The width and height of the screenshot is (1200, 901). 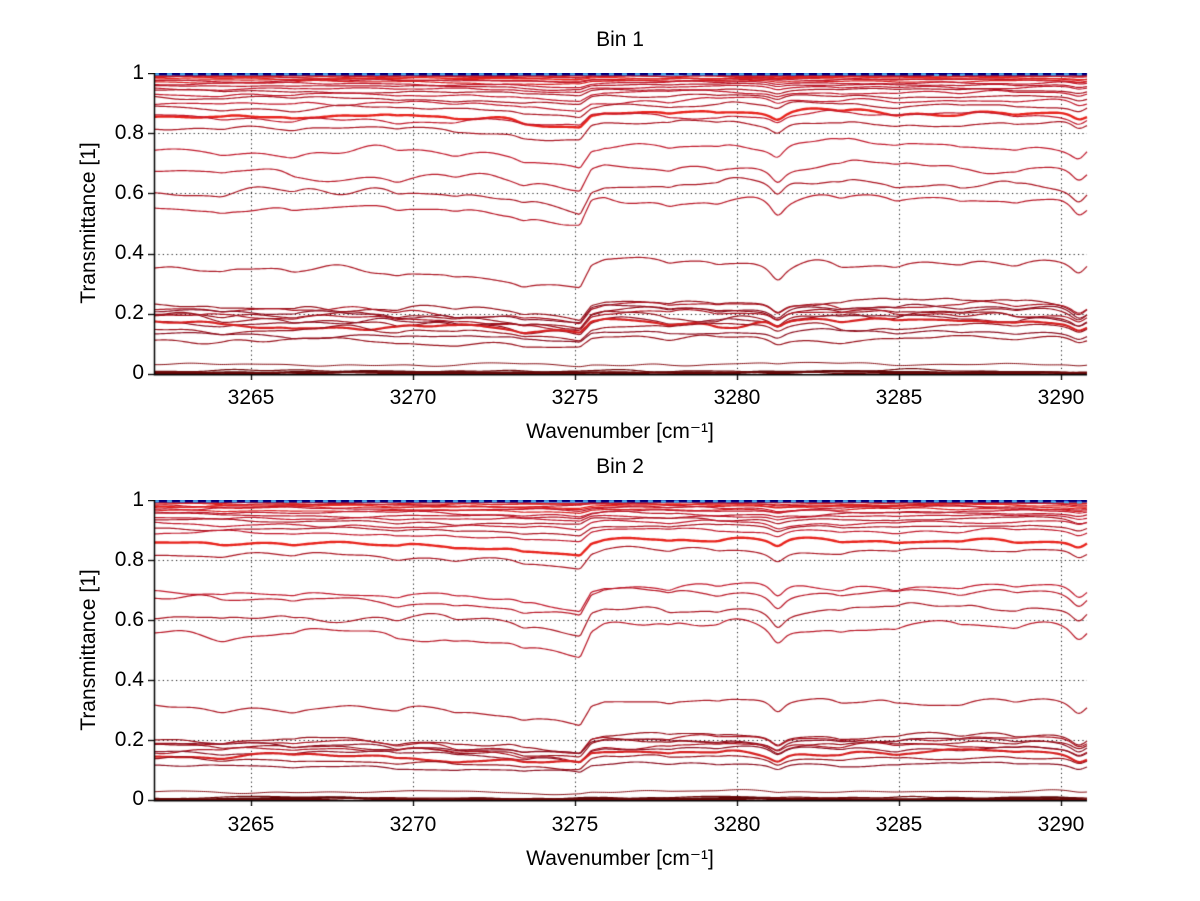 I want to click on subplot1-x-tick-label: 3275, so click(x=575, y=397).